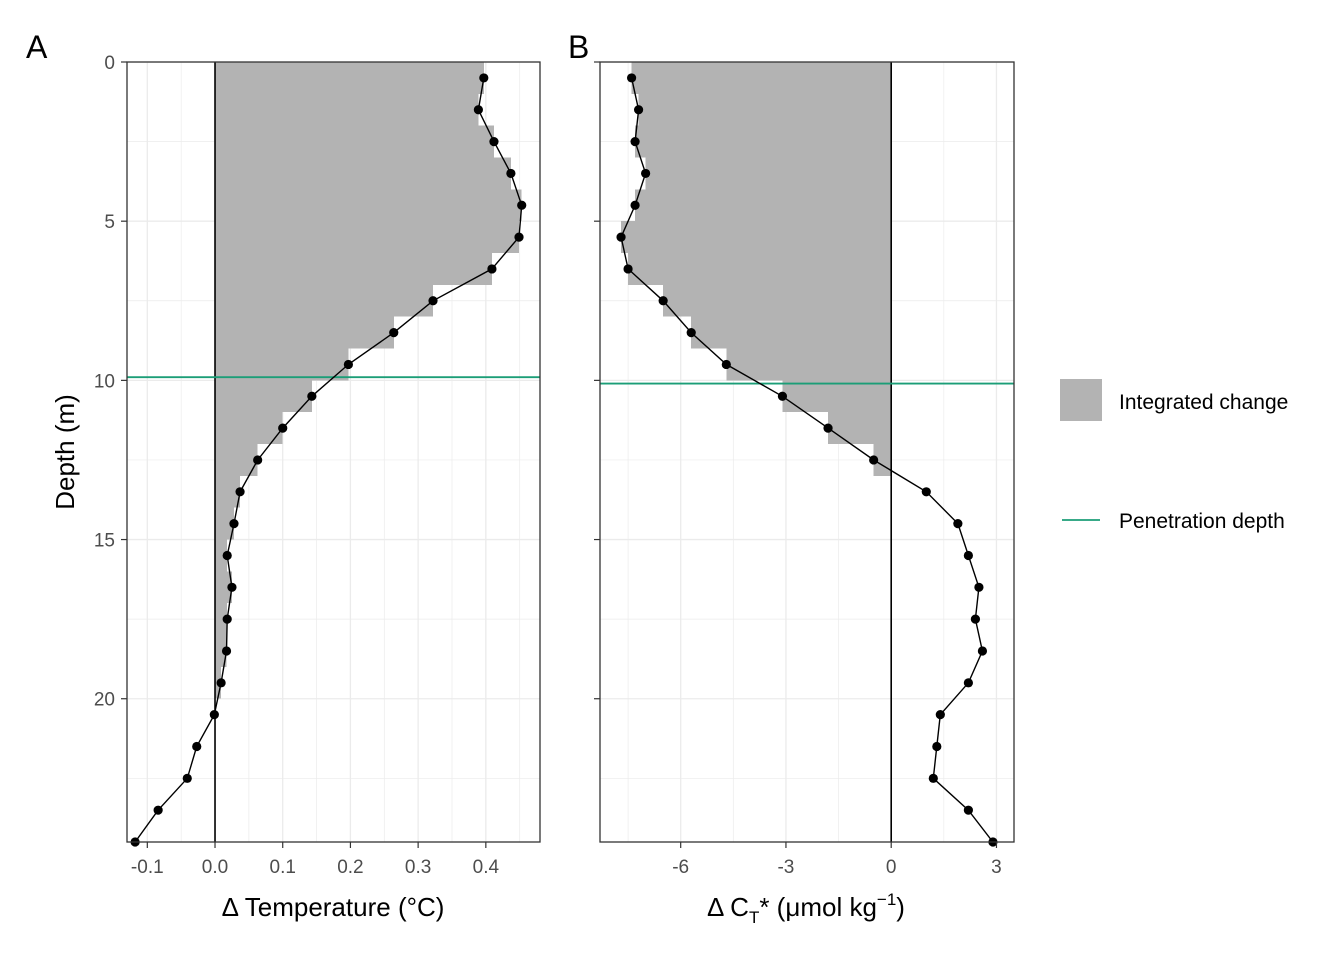  What do you see at coordinates (350, 867) in the screenshot?
I see `x-tick-label: 0.2` at bounding box center [350, 867].